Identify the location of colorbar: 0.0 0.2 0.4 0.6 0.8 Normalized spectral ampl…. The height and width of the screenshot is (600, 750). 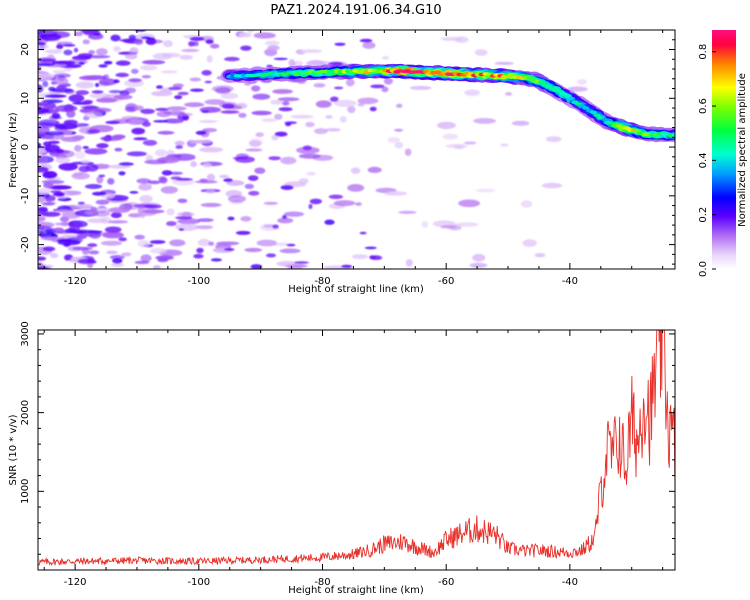
(723, 153).